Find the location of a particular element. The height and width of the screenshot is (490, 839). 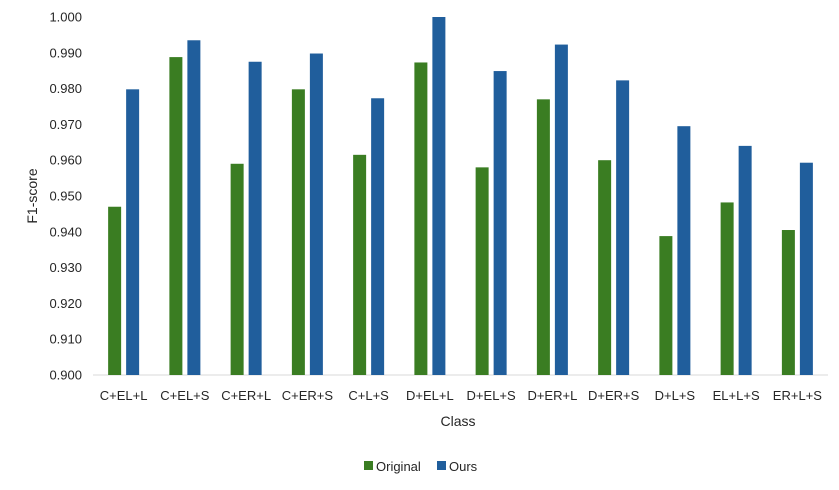

bar-original-d-el-l is located at coordinates (421, 218).